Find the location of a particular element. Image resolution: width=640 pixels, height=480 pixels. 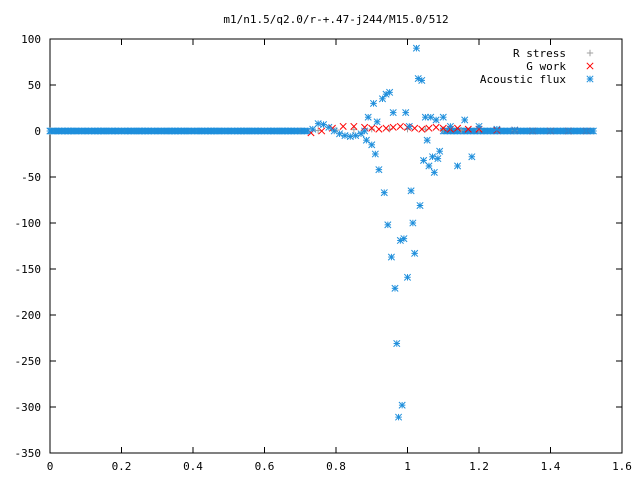

x-tick-label: 0.4 is located at coordinates (193, 466).